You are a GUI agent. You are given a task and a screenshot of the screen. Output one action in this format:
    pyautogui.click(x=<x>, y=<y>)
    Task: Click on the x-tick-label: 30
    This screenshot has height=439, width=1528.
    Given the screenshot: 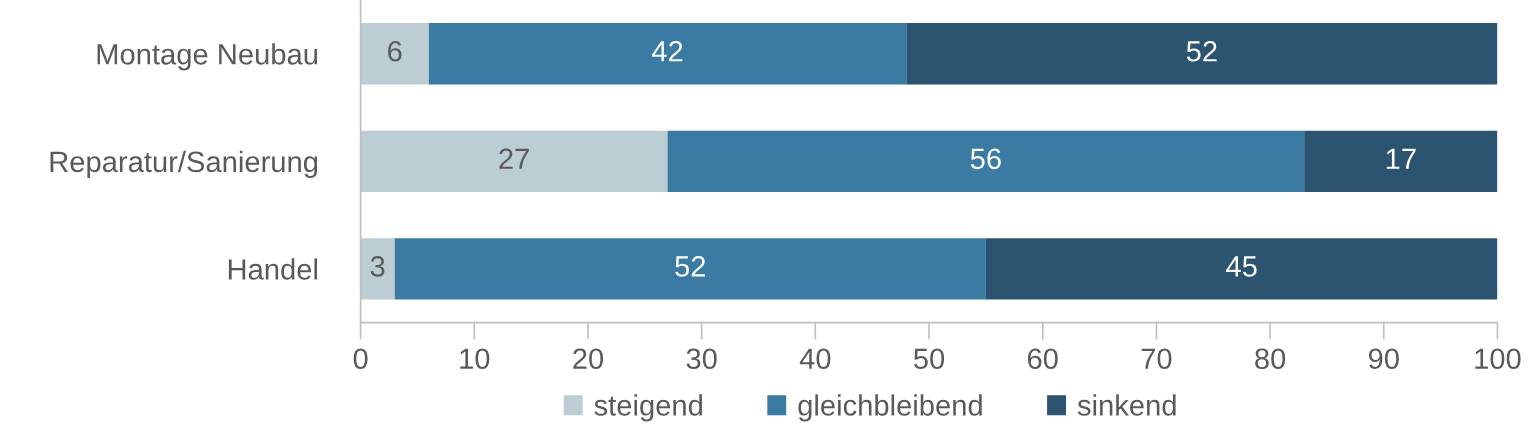 What is the action you would take?
    pyautogui.click(x=701, y=359)
    